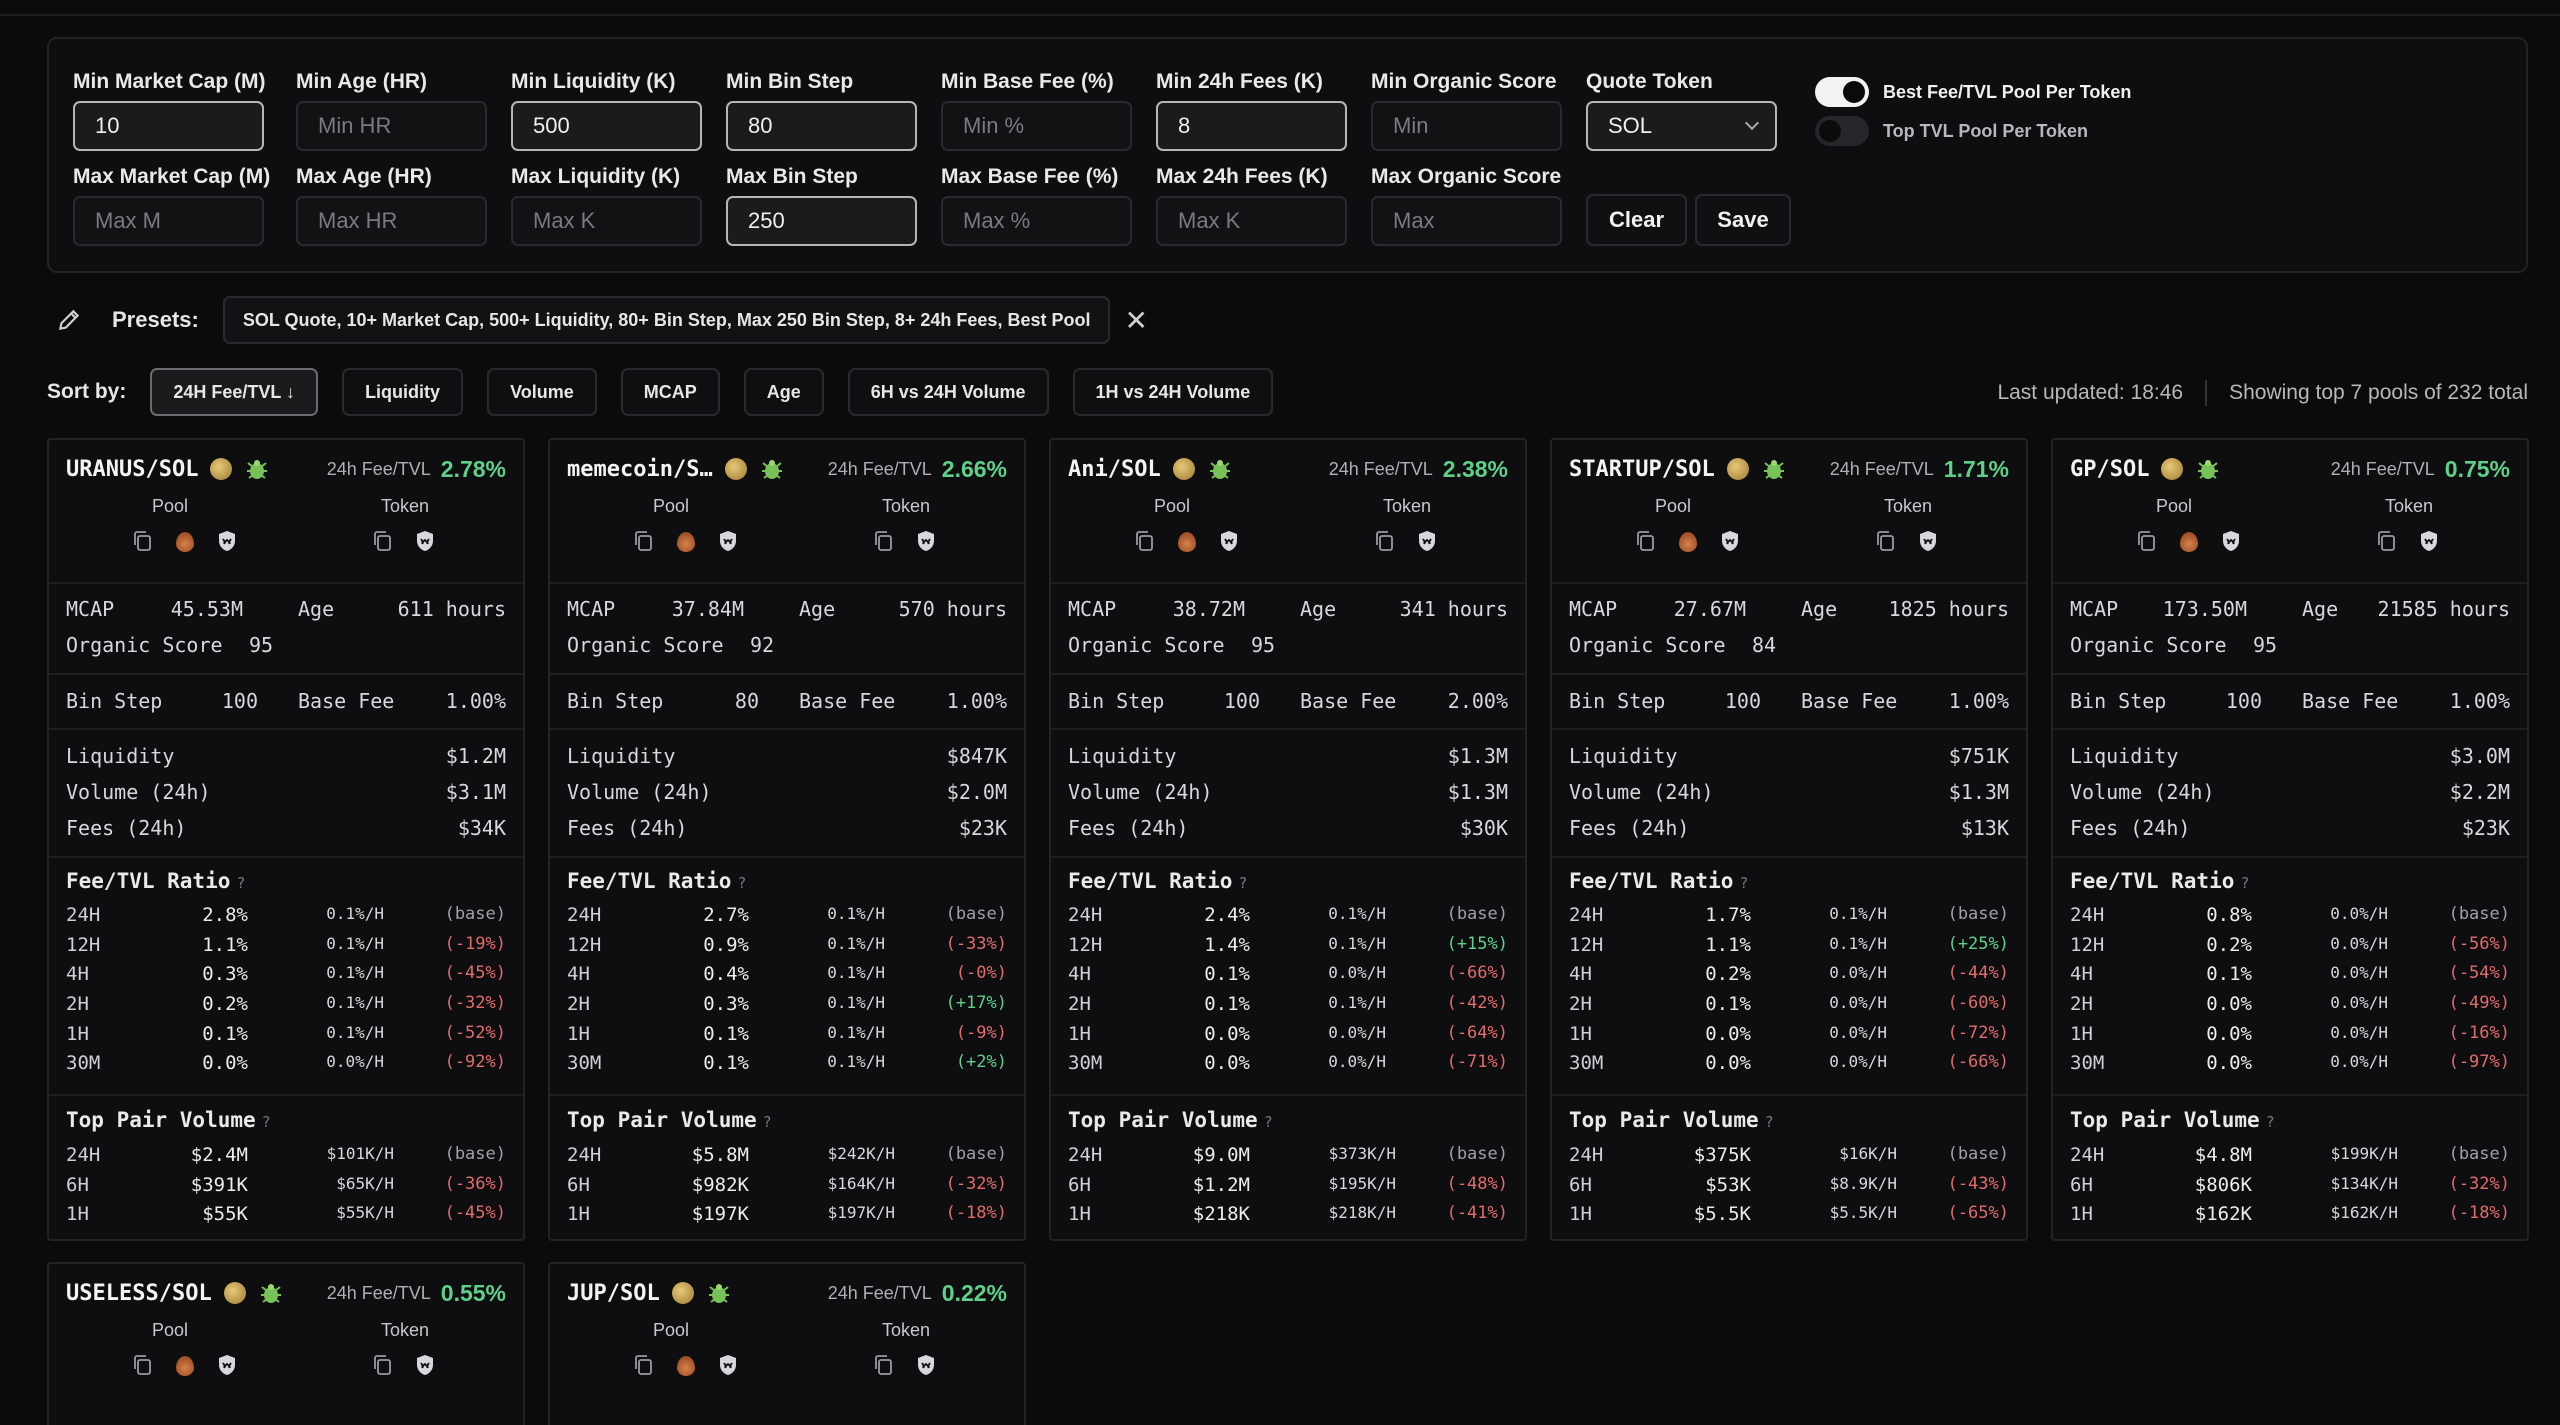 This screenshot has height=1425, width=2560. What do you see at coordinates (1036, 126) in the screenshot?
I see `filter-input: Min %` at bounding box center [1036, 126].